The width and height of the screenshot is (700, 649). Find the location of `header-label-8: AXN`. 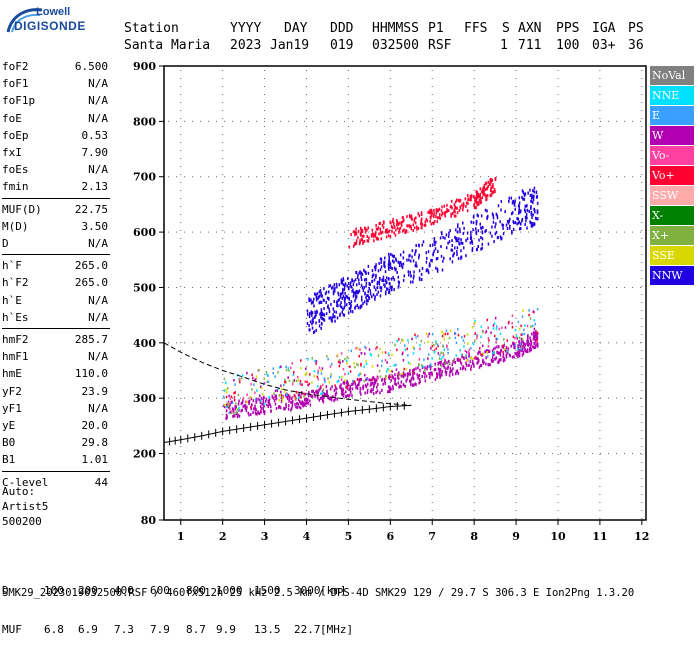

header-label-8: AXN is located at coordinates (530, 28).